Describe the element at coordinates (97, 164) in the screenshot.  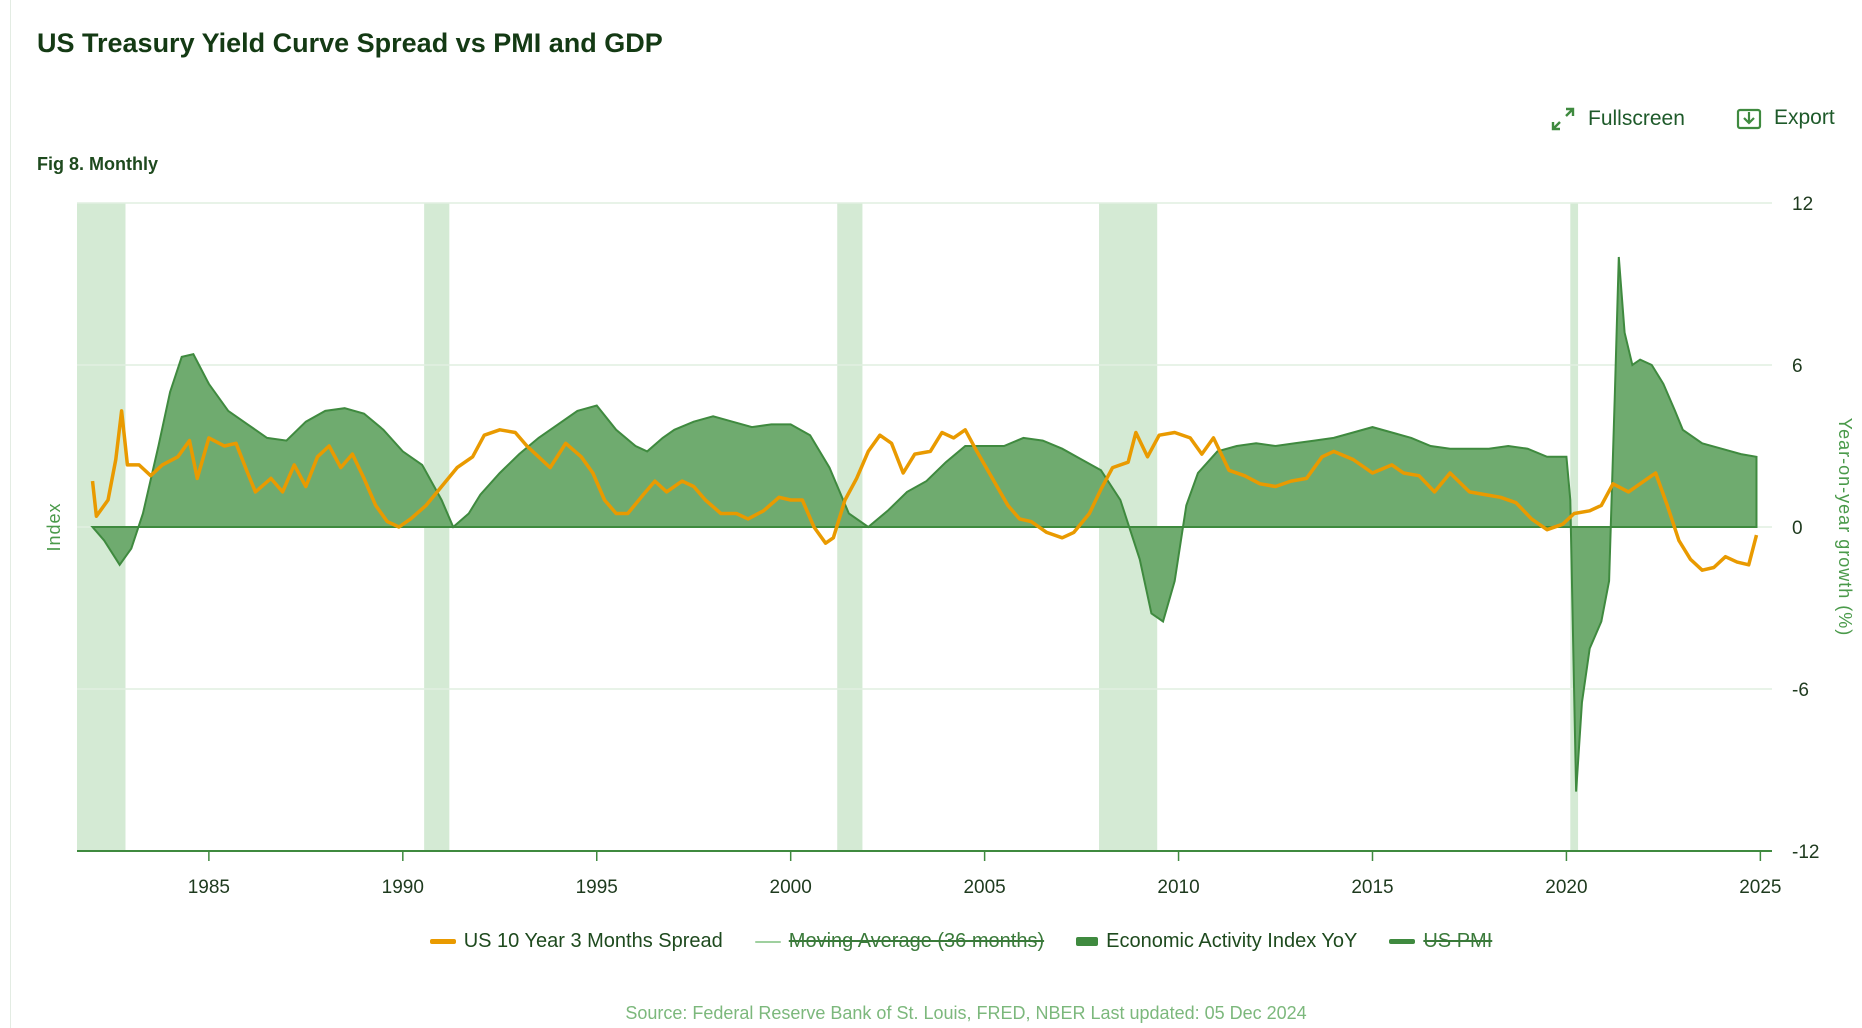
I see `figure-subtitle: Fig 8. Monthly` at that location.